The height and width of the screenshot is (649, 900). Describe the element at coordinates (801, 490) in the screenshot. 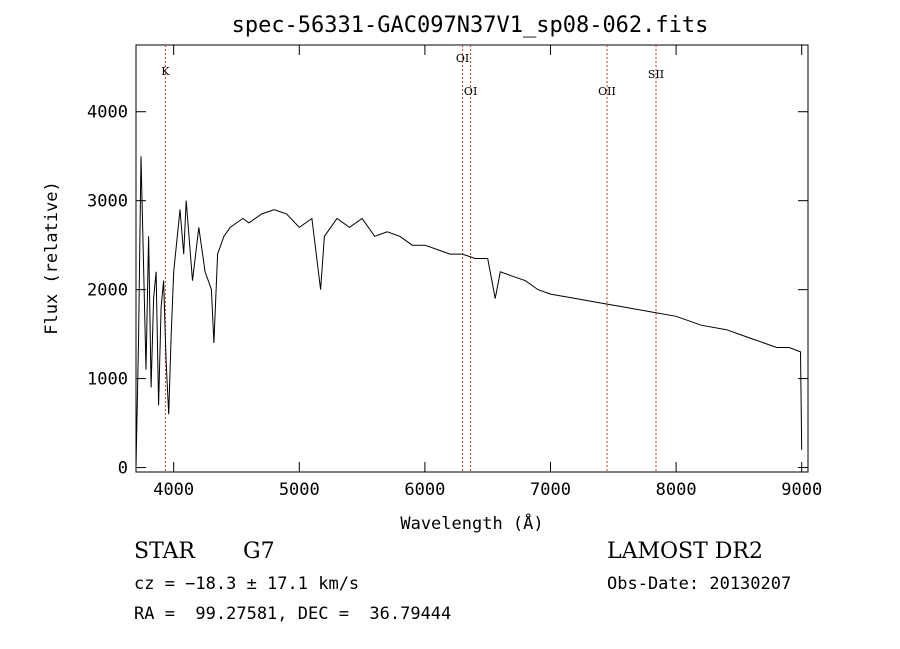

I see `x-tick-label: 9000` at that location.